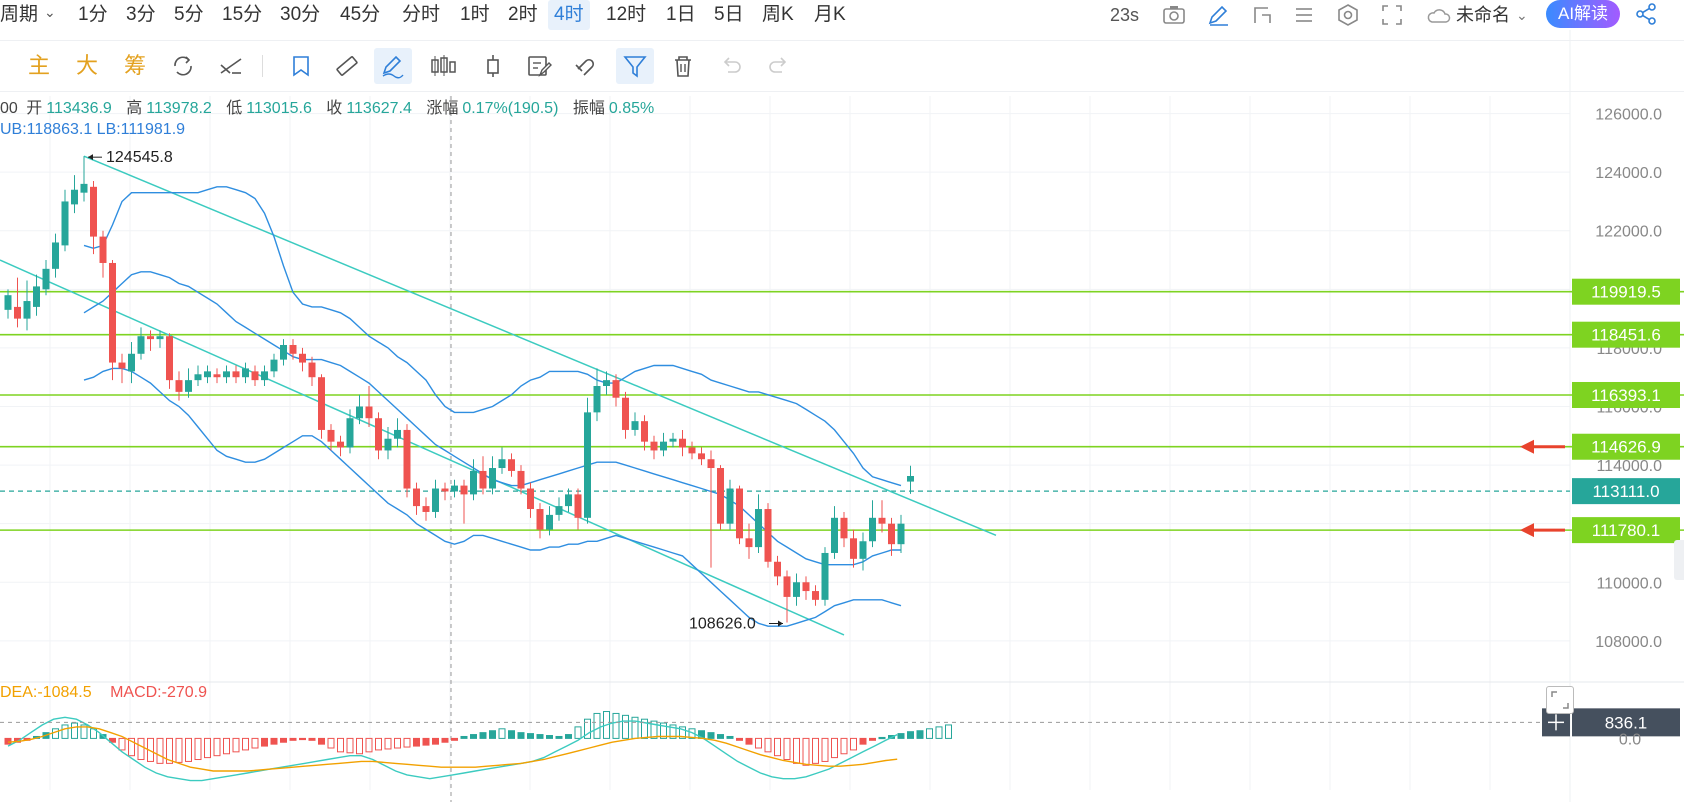  What do you see at coordinates (301, 66) in the screenshot?
I see `bookmark-icon` at bounding box center [301, 66].